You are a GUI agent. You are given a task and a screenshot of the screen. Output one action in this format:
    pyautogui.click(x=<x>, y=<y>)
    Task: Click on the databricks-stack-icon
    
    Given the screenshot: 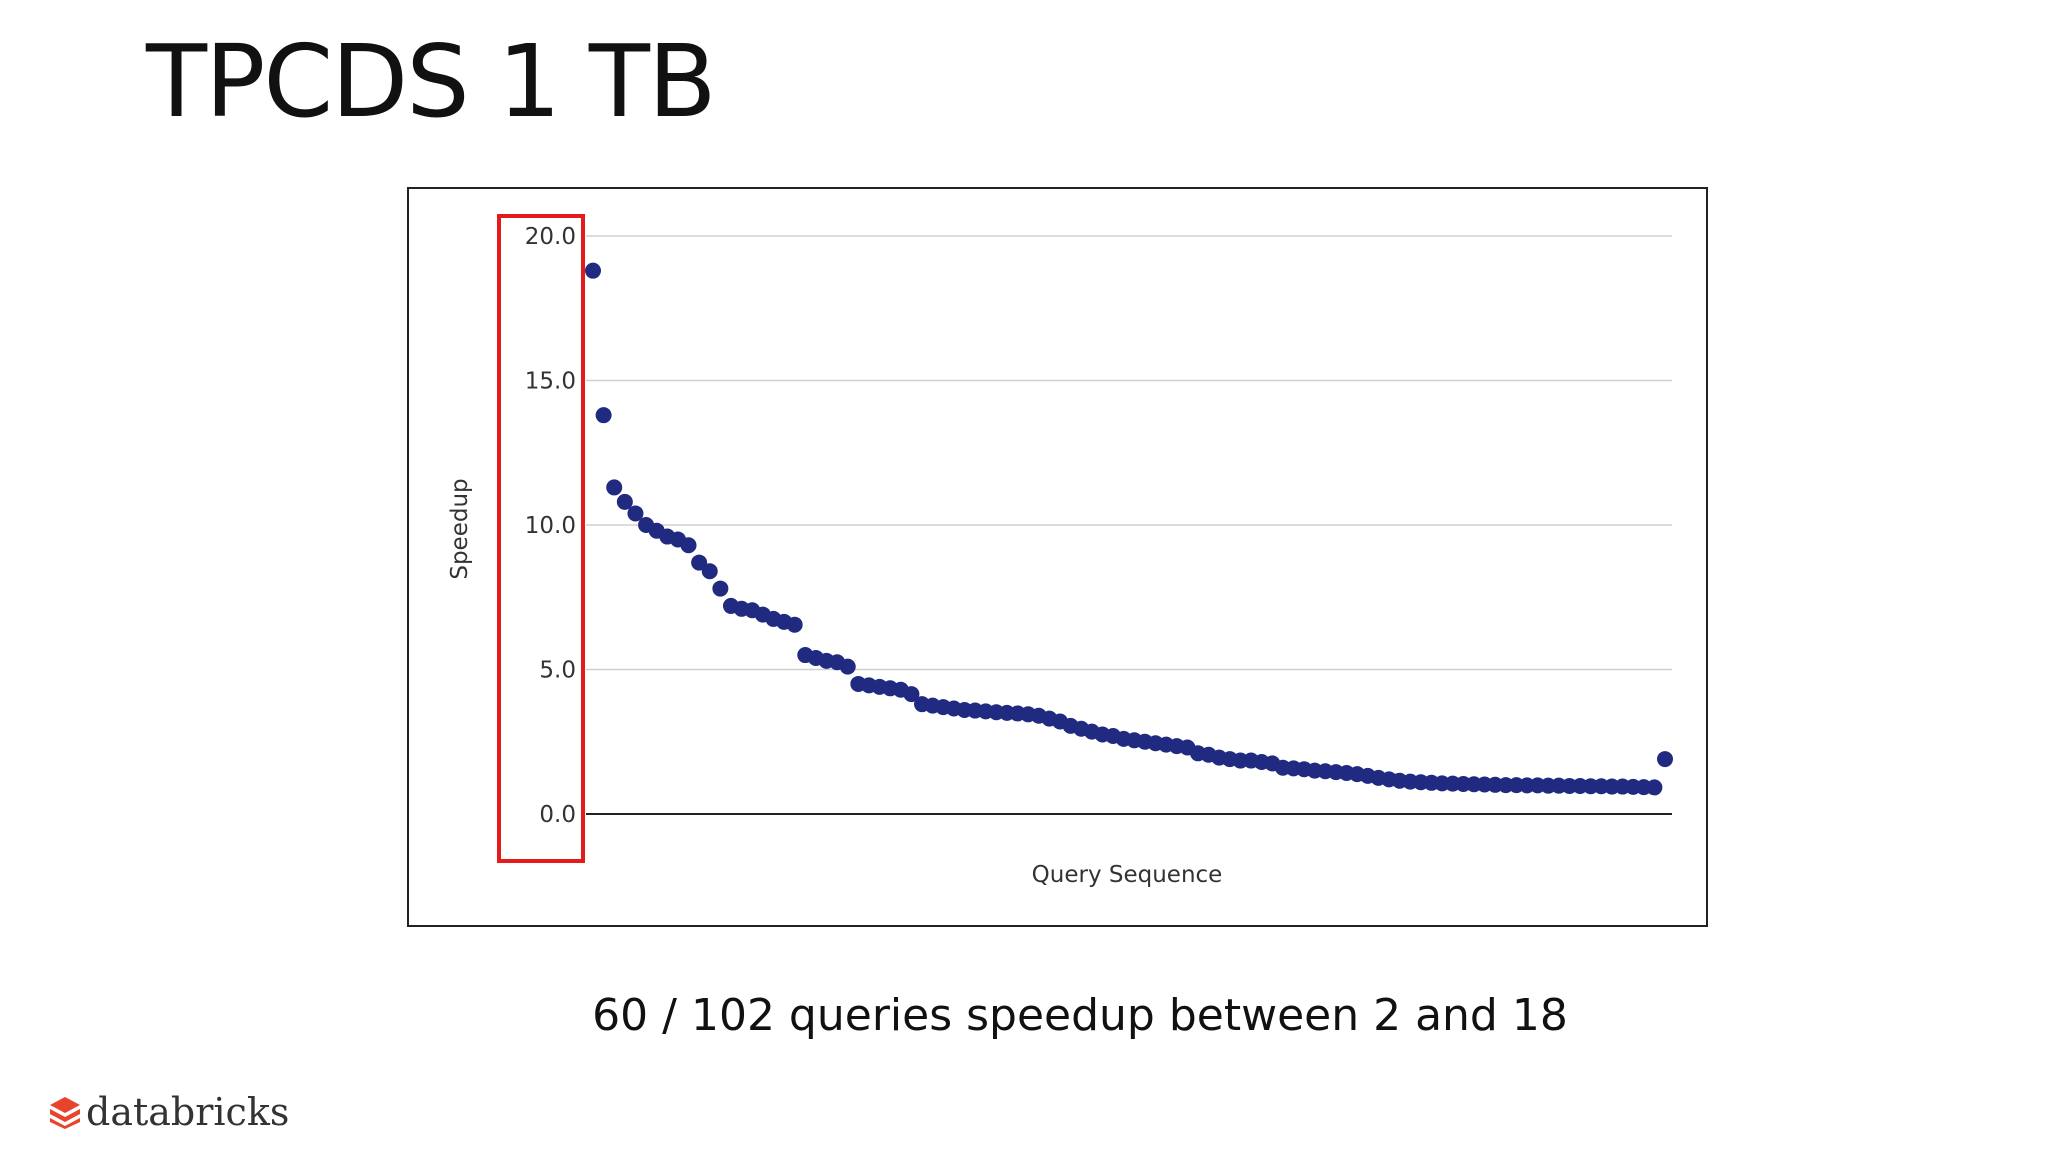 What is the action you would take?
    pyautogui.click(x=65, y=1113)
    